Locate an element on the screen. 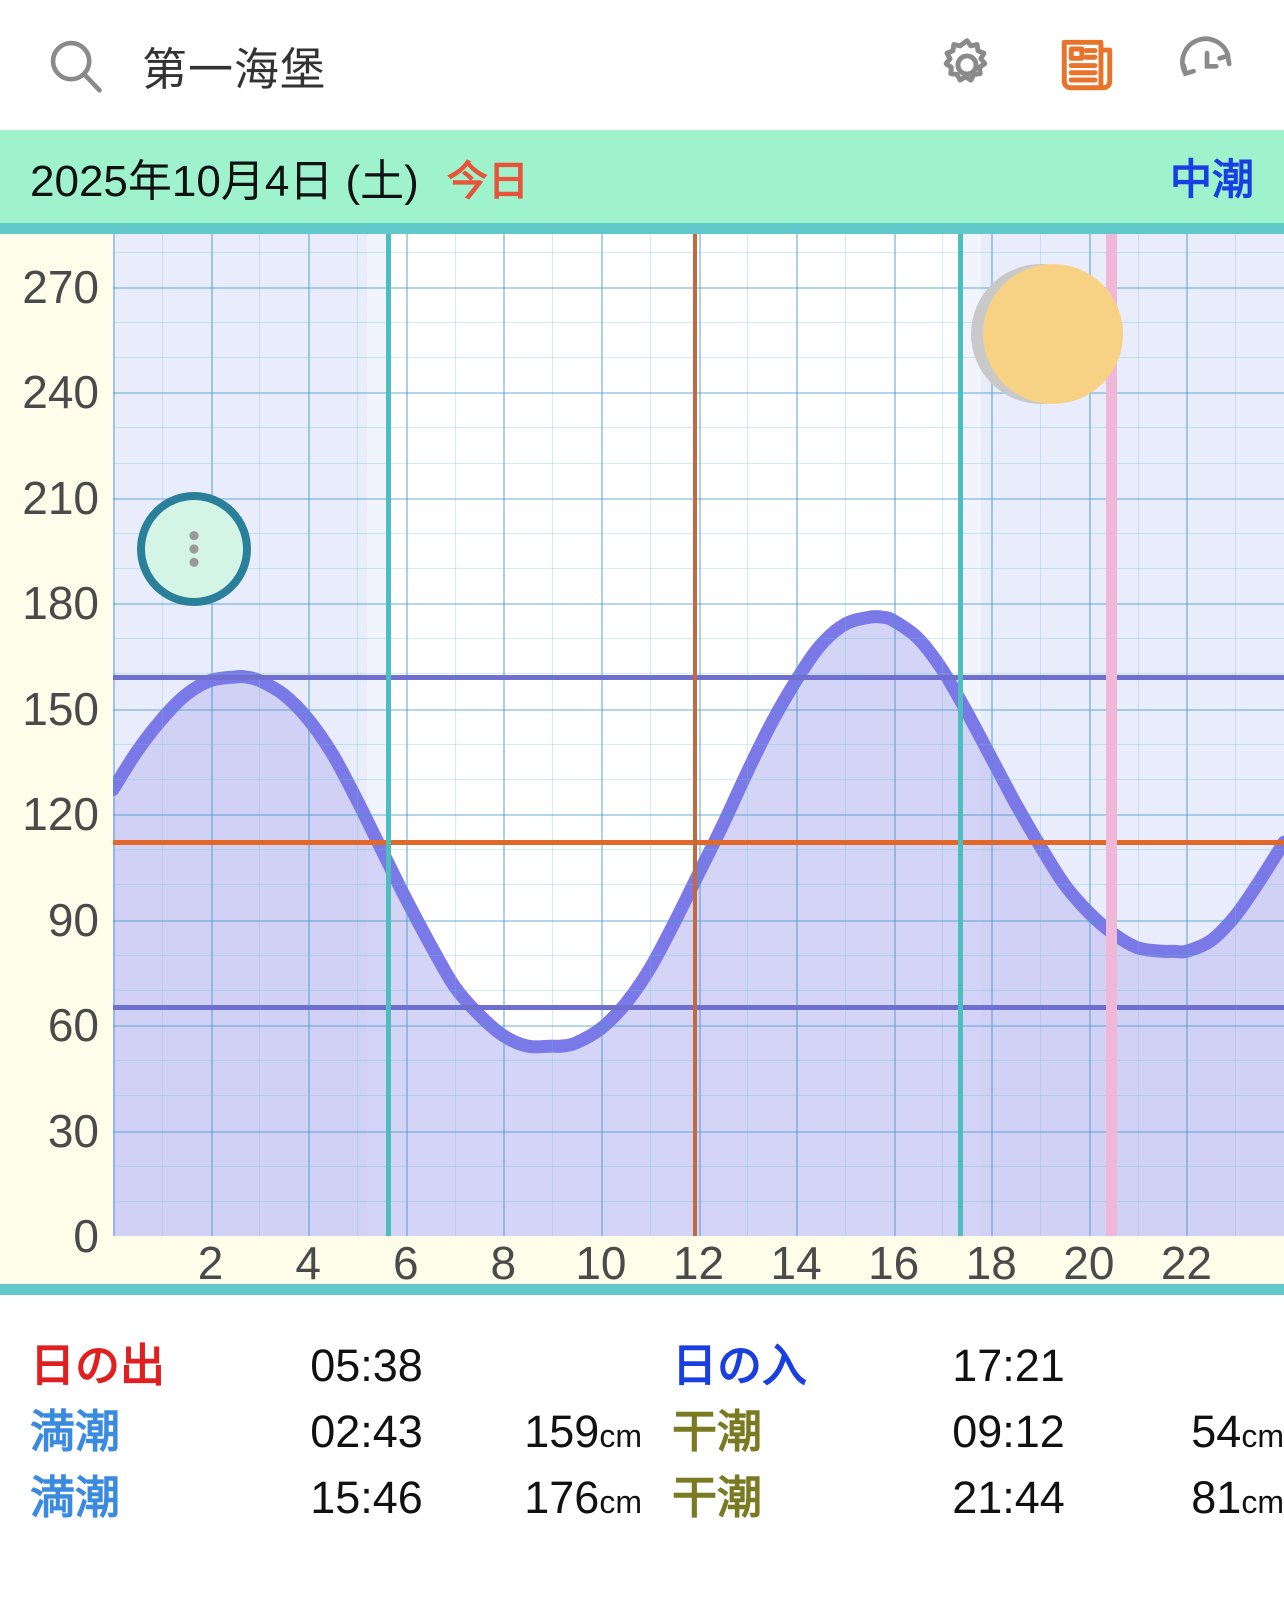 Image resolution: width=1284 pixels, height=1605 pixels. x-tick-label: 8 is located at coordinates (503, 1260).